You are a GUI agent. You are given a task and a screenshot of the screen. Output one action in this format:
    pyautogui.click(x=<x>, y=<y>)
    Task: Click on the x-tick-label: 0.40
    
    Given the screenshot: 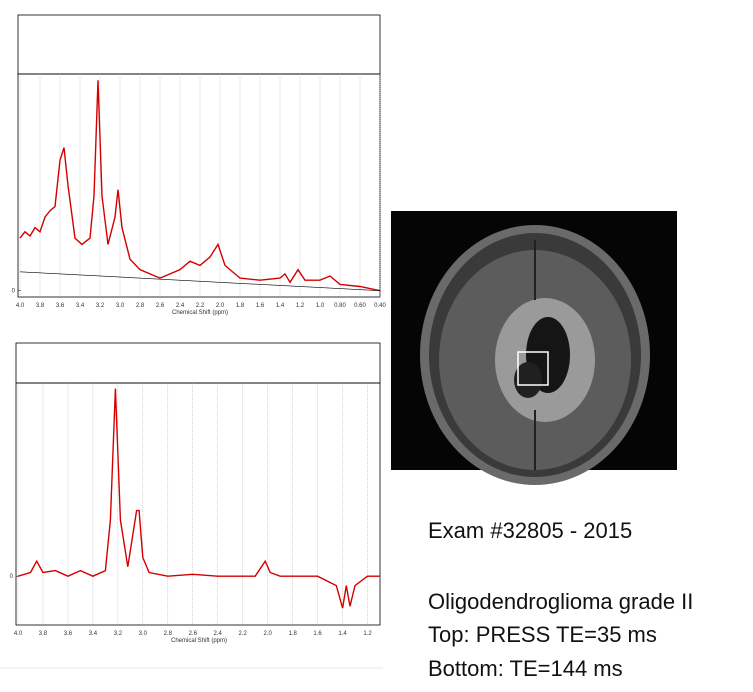 What is the action you would take?
    pyautogui.click(x=380, y=306)
    